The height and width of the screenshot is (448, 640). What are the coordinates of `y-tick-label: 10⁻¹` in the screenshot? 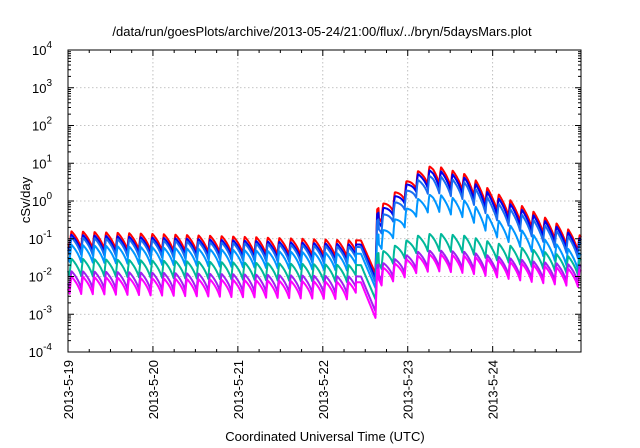 It's located at (41, 238).